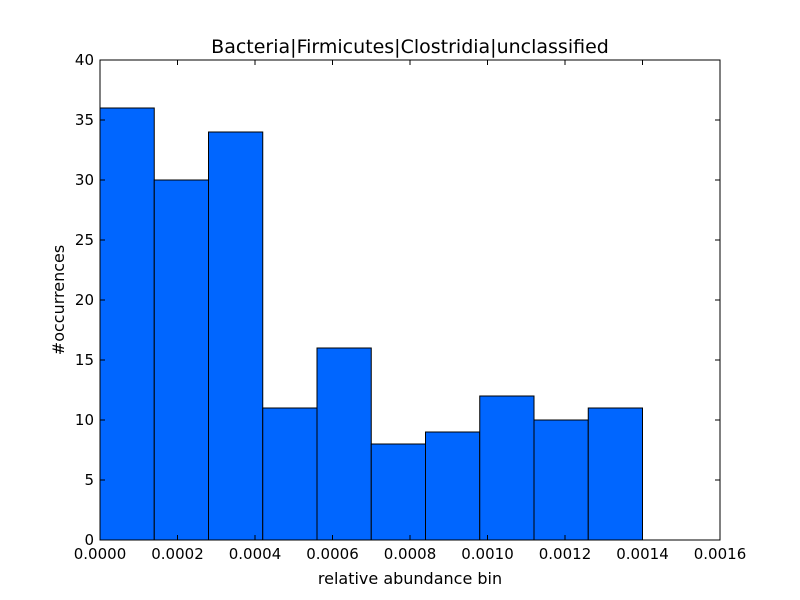 The height and width of the screenshot is (600, 800). Describe the element at coordinates (84, 60) in the screenshot. I see `y-tick-label: 40` at that location.